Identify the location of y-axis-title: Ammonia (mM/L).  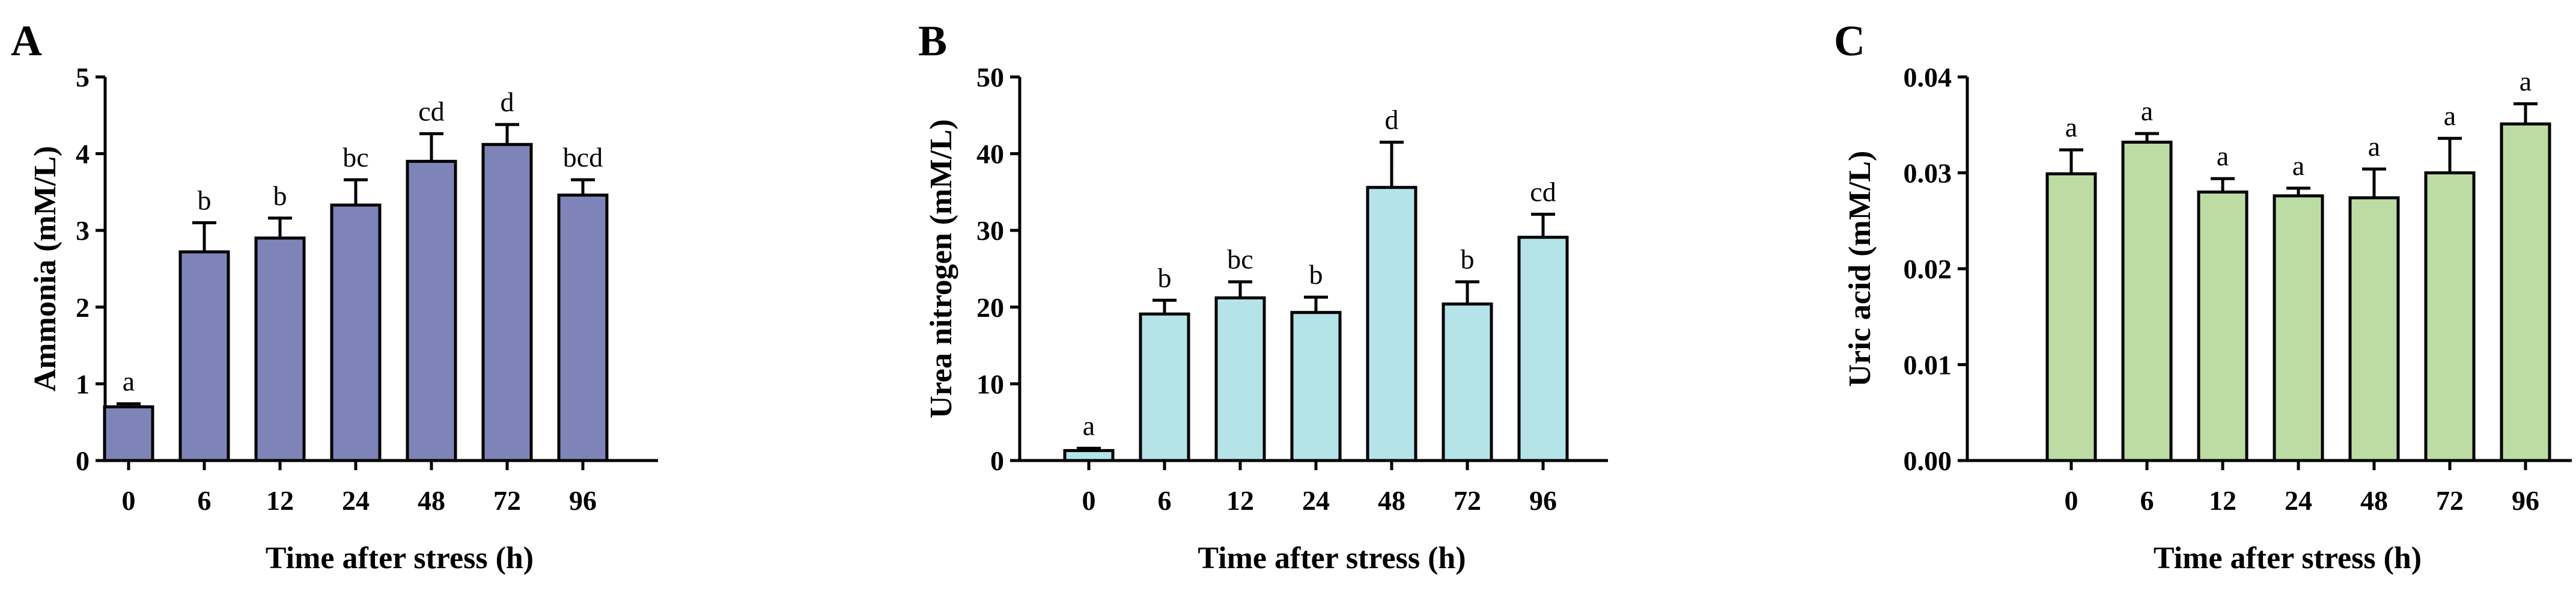
(45, 269).